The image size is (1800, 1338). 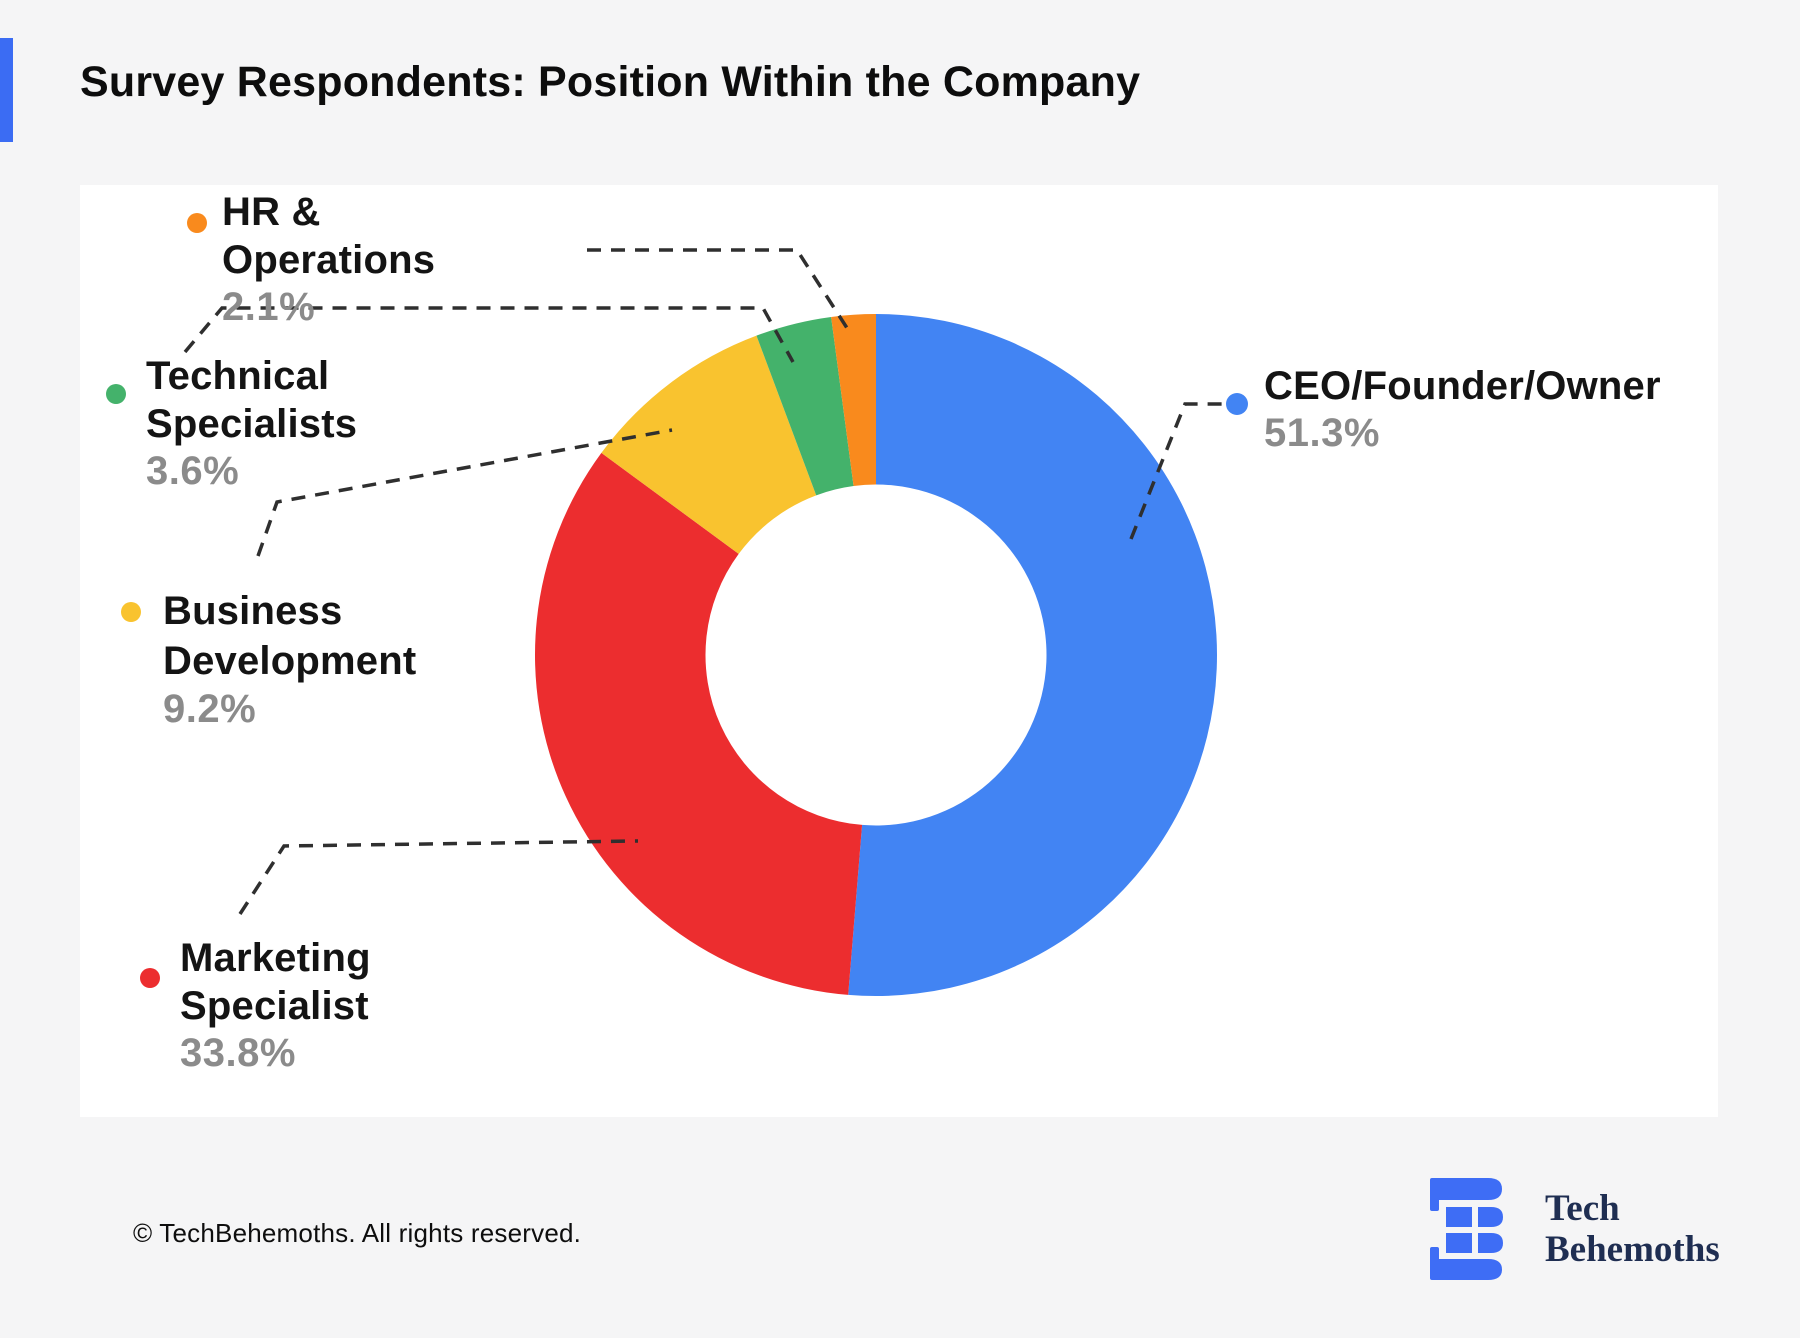 I want to click on logo-text-line1: Tech, so click(x=1582, y=1208).